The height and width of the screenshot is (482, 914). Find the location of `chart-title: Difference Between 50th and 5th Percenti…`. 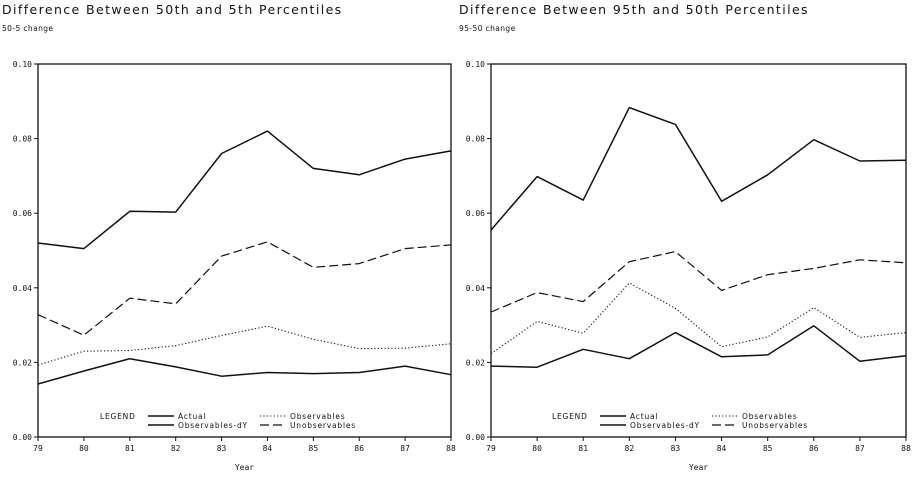

chart-title: Difference Between 50th and 5th Percenti… is located at coordinates (172, 9).